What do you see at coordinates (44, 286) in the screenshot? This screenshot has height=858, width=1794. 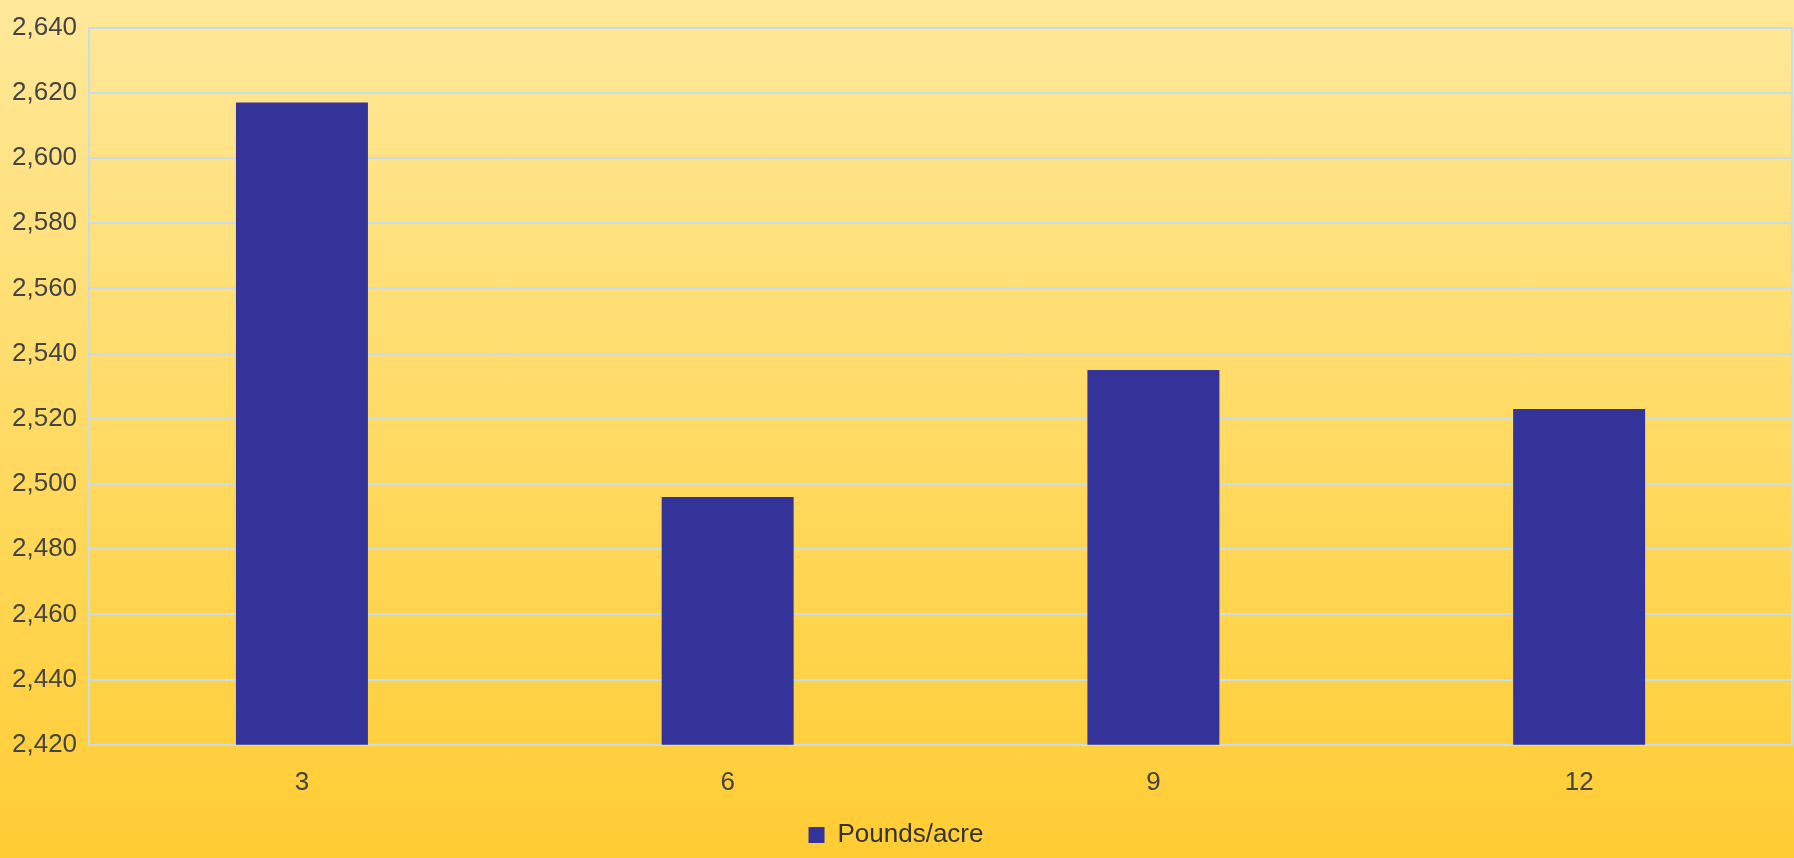 I see `y-tick-label: 2,560` at bounding box center [44, 286].